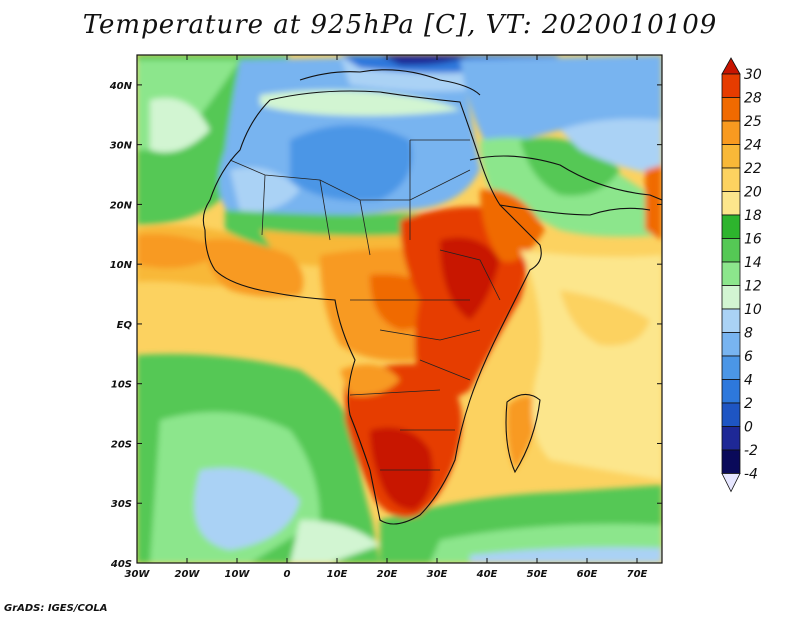  Describe the element at coordinates (751, 475) in the screenshot. I see `colorbar-label: -4` at that location.